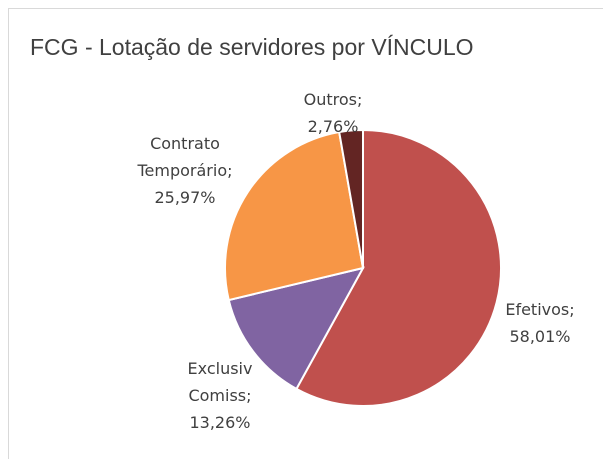 The height and width of the screenshot is (459, 603). What do you see at coordinates (333, 113) in the screenshot?
I see `data-label: Outros; 2,76%` at bounding box center [333, 113].